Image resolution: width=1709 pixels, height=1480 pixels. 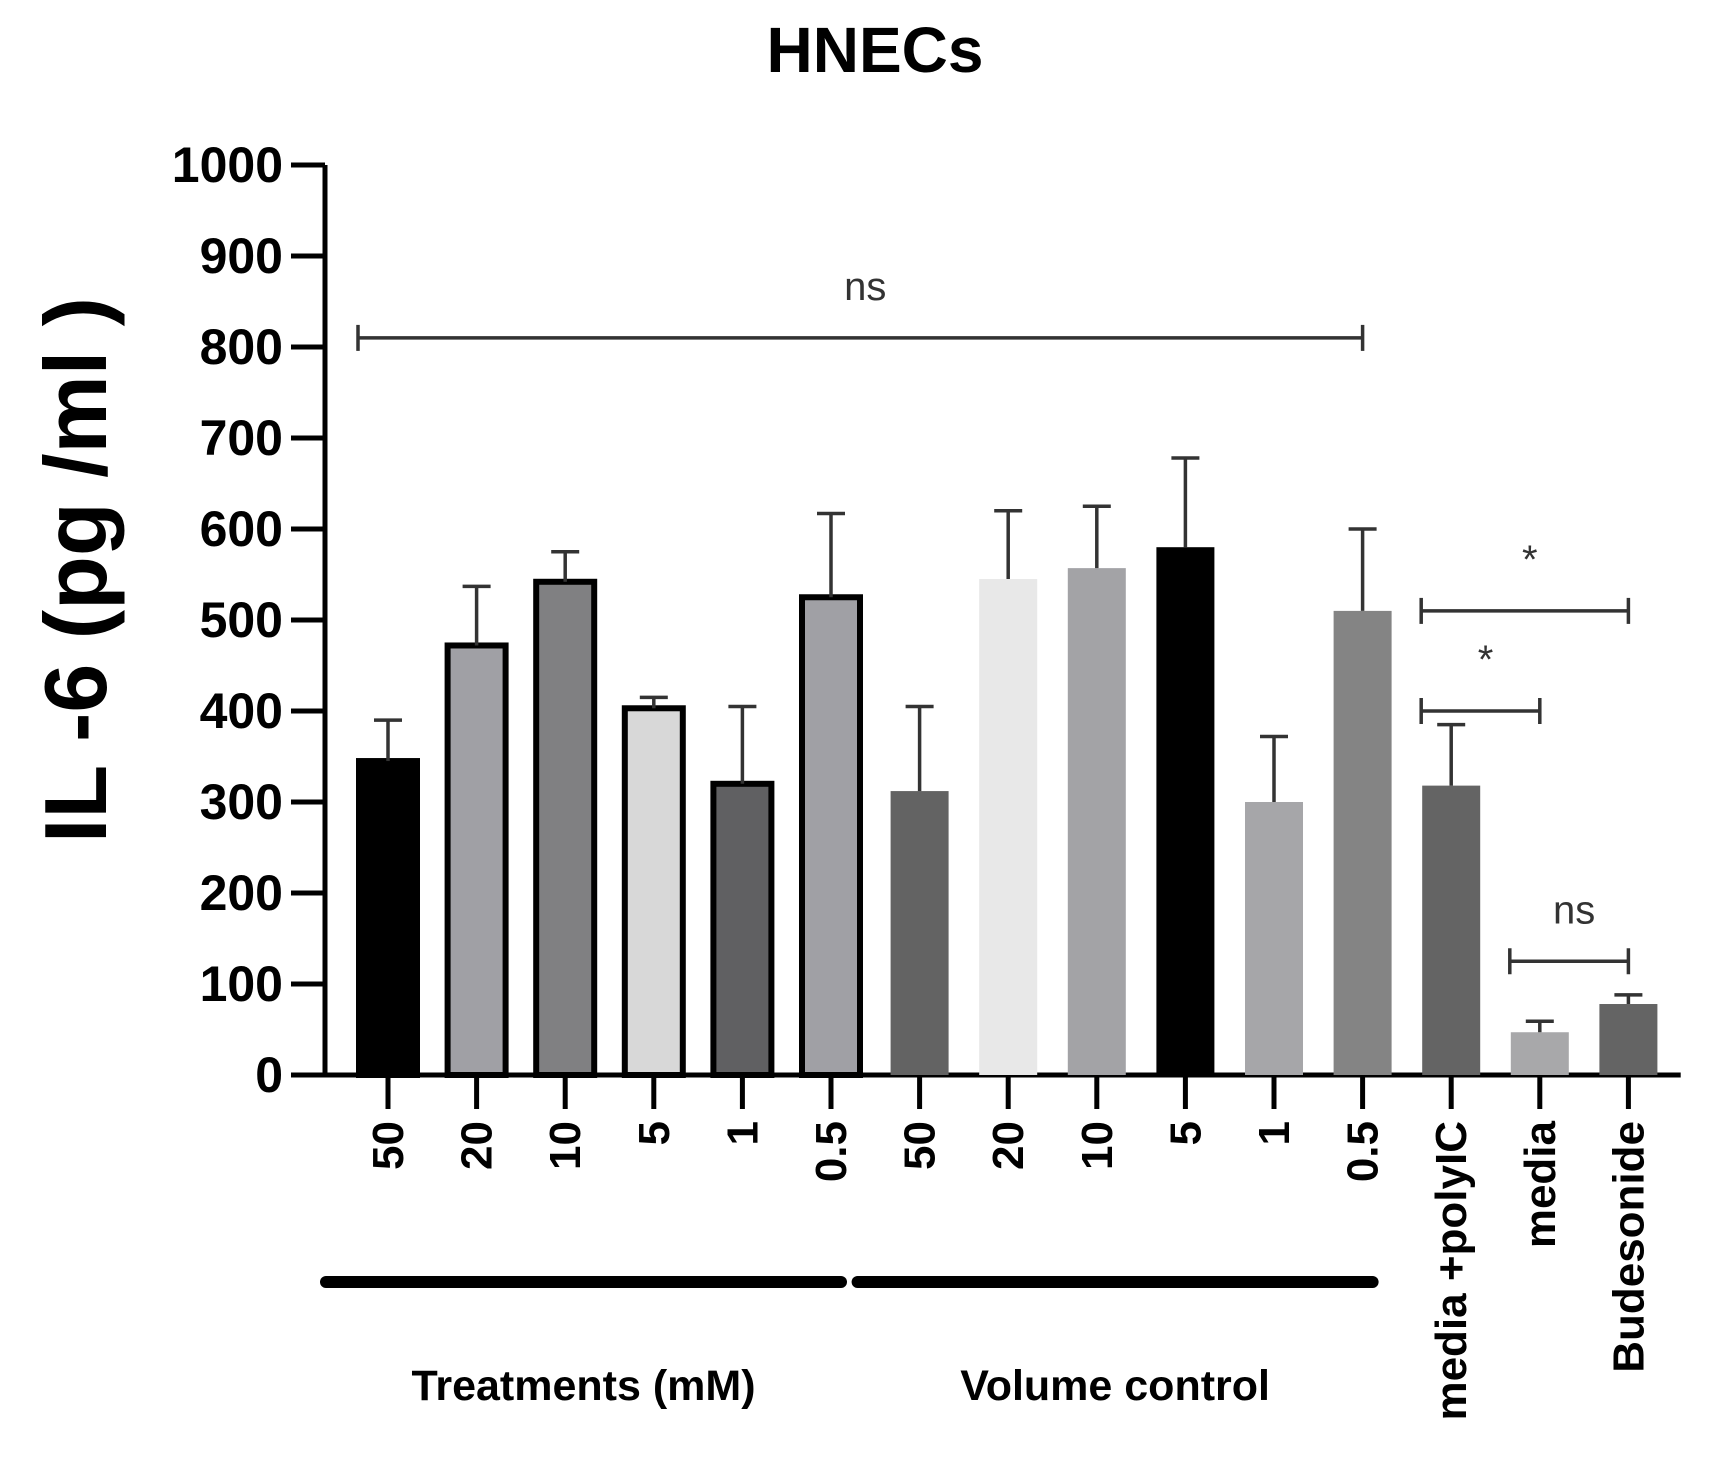 What do you see at coordinates (241, 620) in the screenshot?
I see `y-tick-label: 500` at bounding box center [241, 620].